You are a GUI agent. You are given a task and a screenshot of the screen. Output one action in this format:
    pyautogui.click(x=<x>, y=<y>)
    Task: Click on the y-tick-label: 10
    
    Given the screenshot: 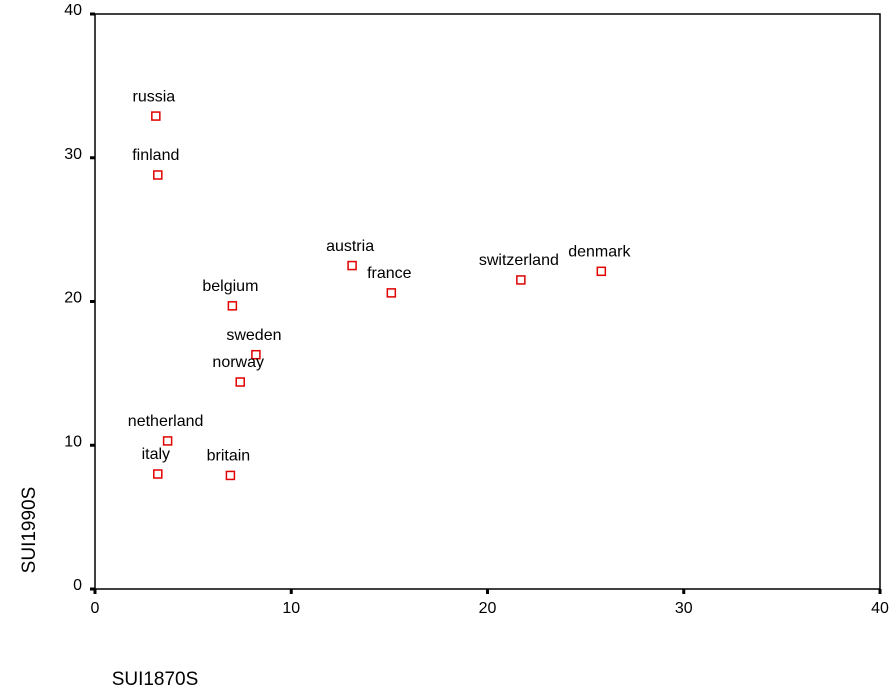 What is the action you would take?
    pyautogui.click(x=73, y=441)
    